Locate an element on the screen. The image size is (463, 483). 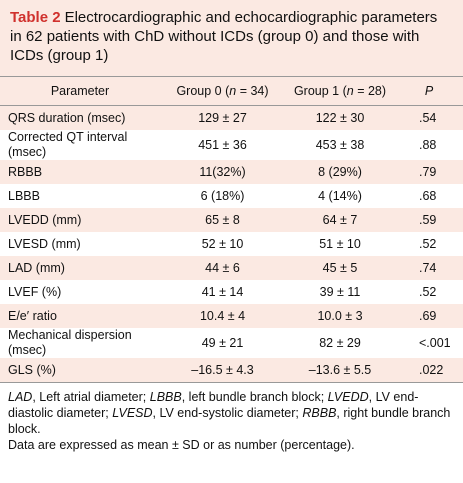
table-cell: LBBB is located at coordinates (24, 195).